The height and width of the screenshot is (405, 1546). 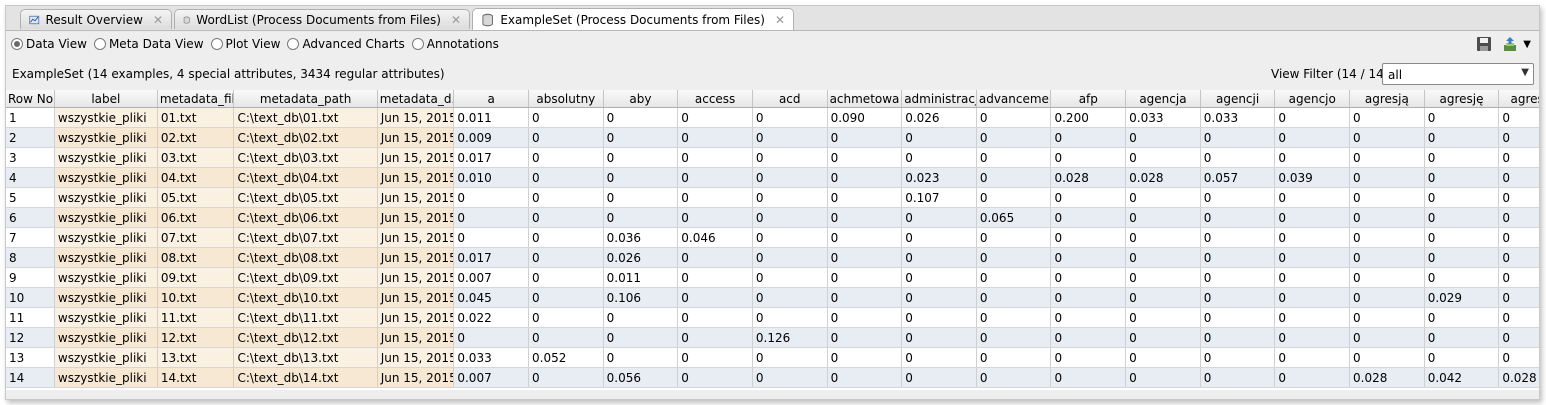 What do you see at coordinates (491, 277) in the screenshot?
I see `table-cell: 0.007` at bounding box center [491, 277].